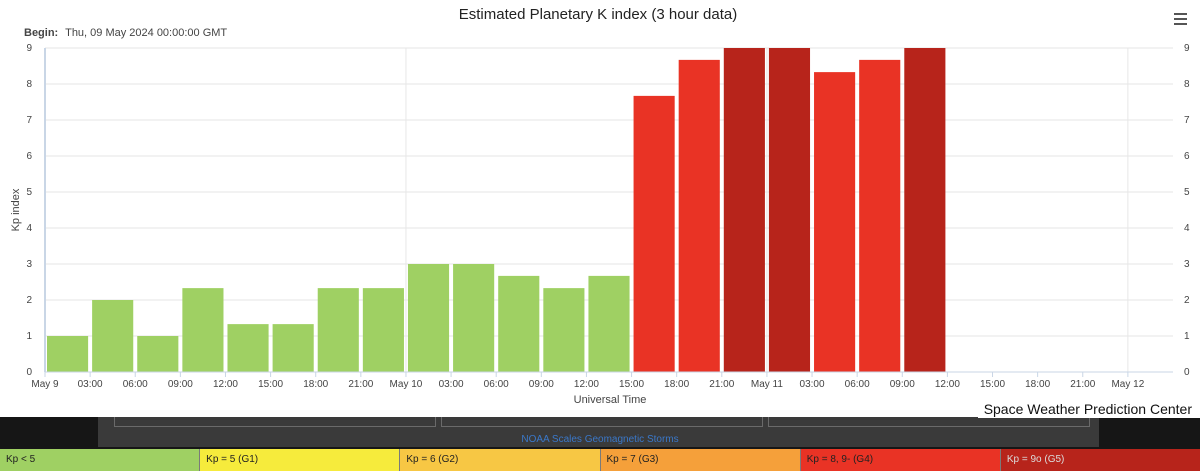  I want to click on swpc-credit: Space Weather Prediction Center, so click(1087, 409).